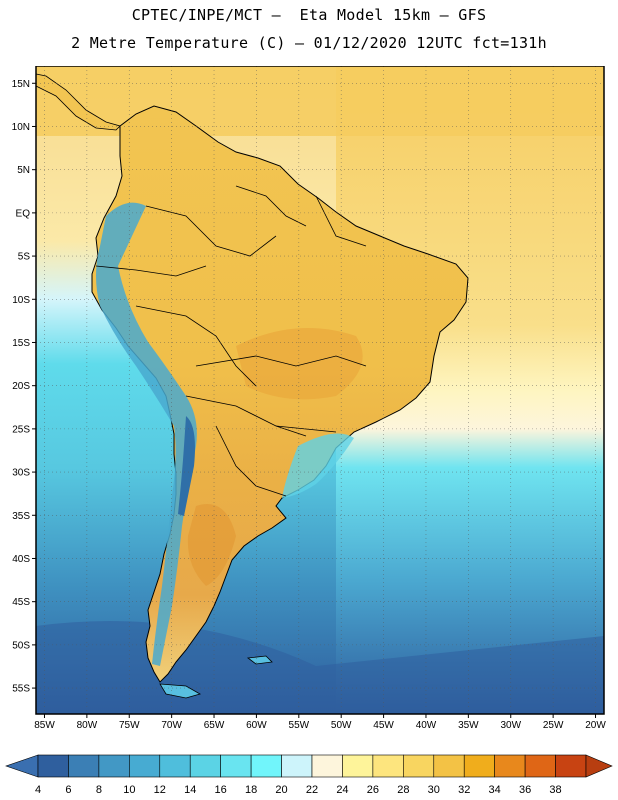 This screenshot has width=618, height=800. What do you see at coordinates (38, 790) in the screenshot?
I see `colorbar-label: 4` at bounding box center [38, 790].